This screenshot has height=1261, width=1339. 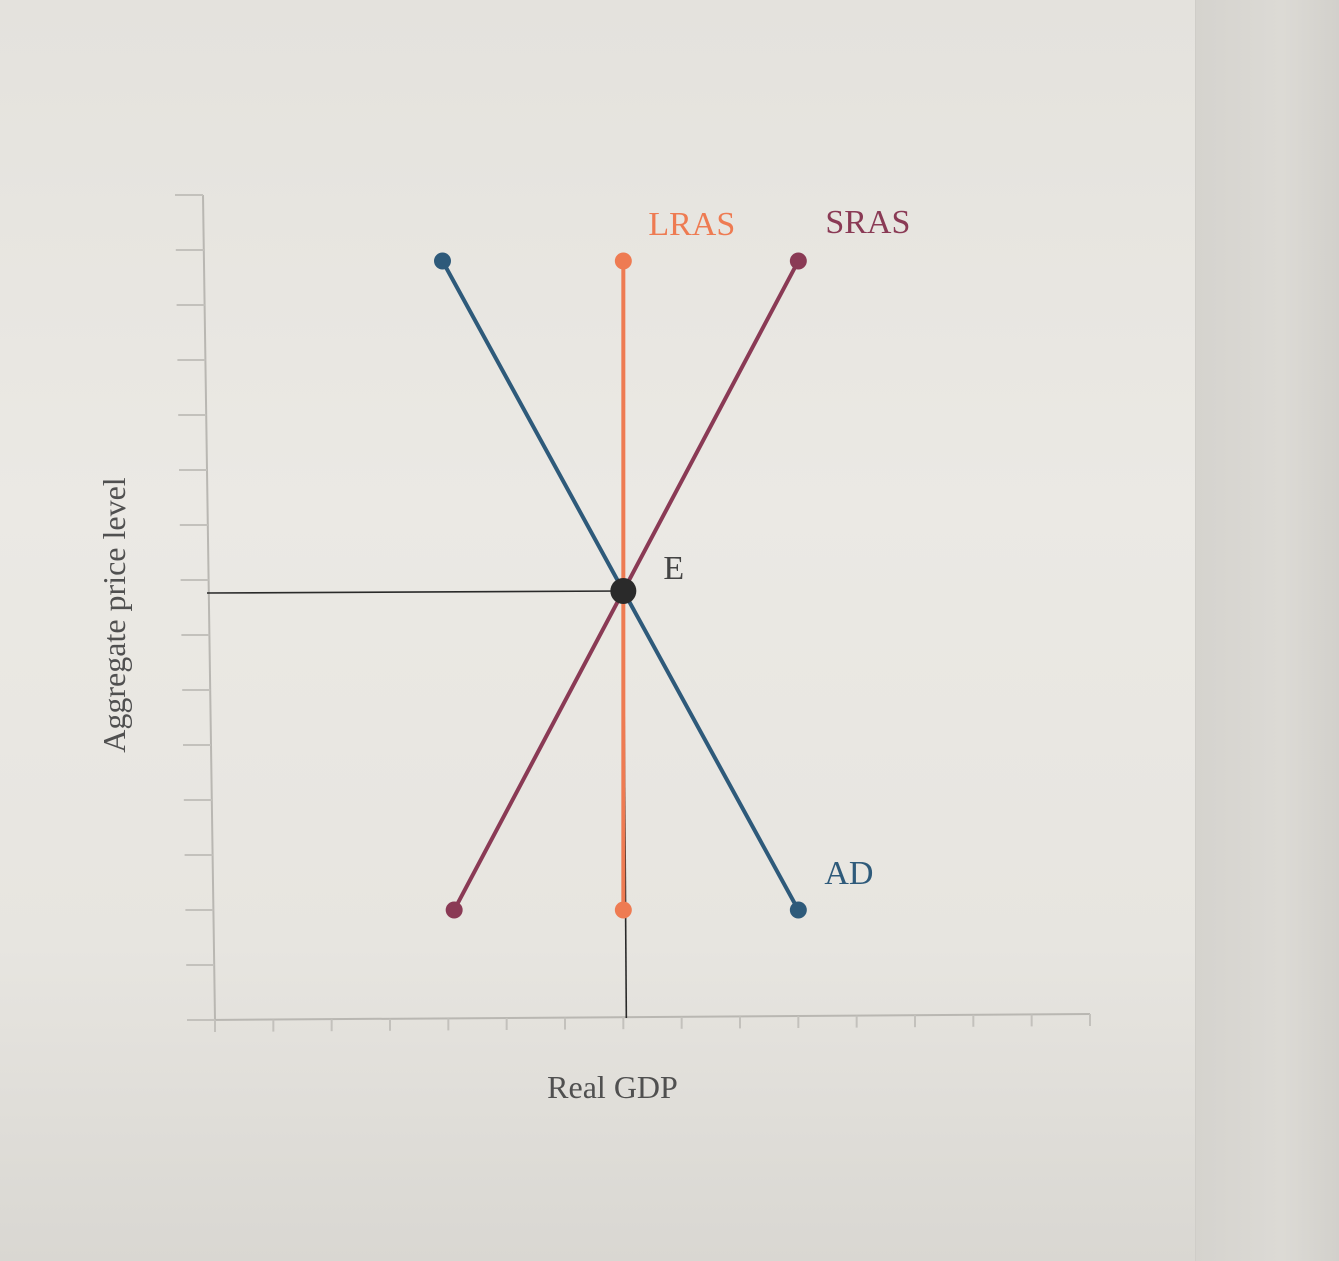 What do you see at coordinates (673, 568) in the screenshot?
I see `equilibrium-label: E` at bounding box center [673, 568].